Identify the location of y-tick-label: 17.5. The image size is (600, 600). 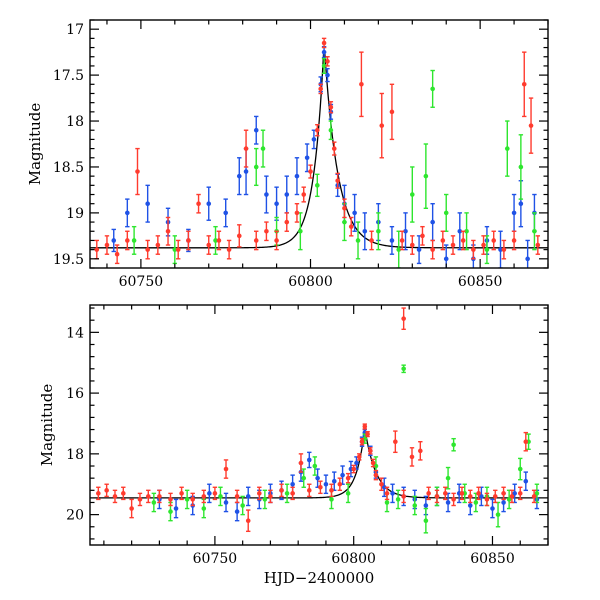
(68, 76).